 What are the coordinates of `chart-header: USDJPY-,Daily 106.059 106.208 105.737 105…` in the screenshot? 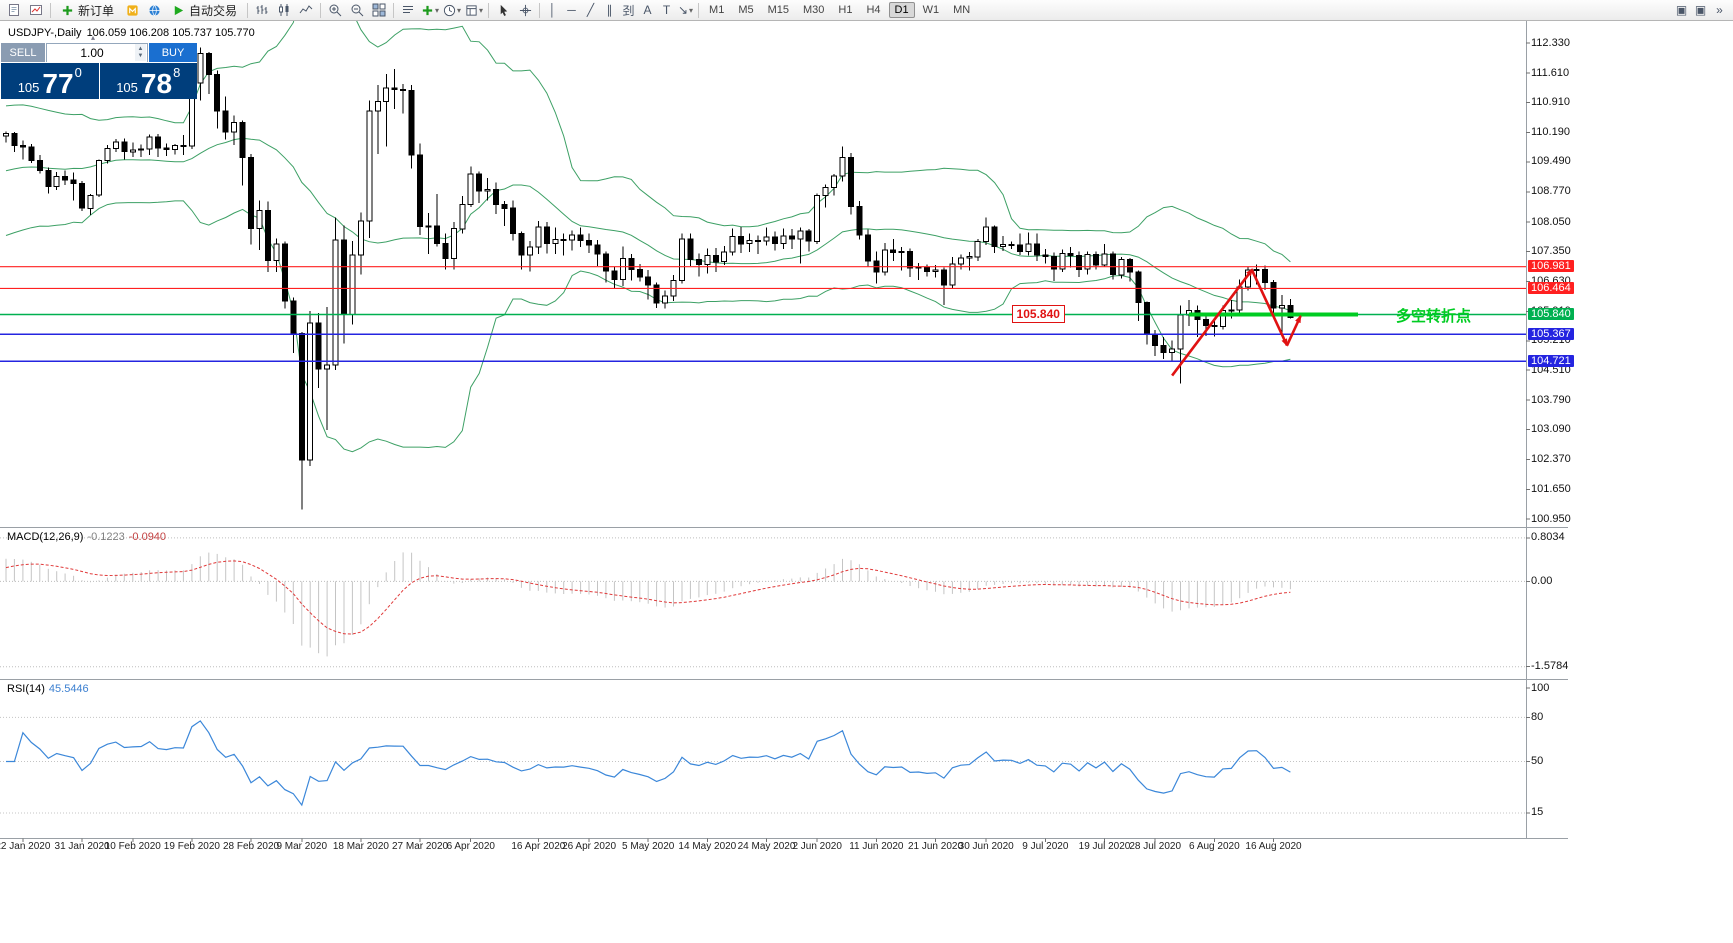 It's located at (131, 33).